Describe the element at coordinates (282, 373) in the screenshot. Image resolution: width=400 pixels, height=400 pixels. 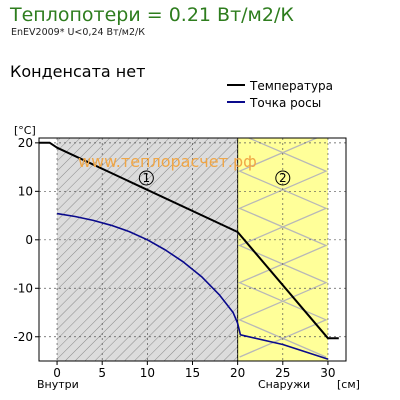
I see `x-tick-label: 25` at that location.